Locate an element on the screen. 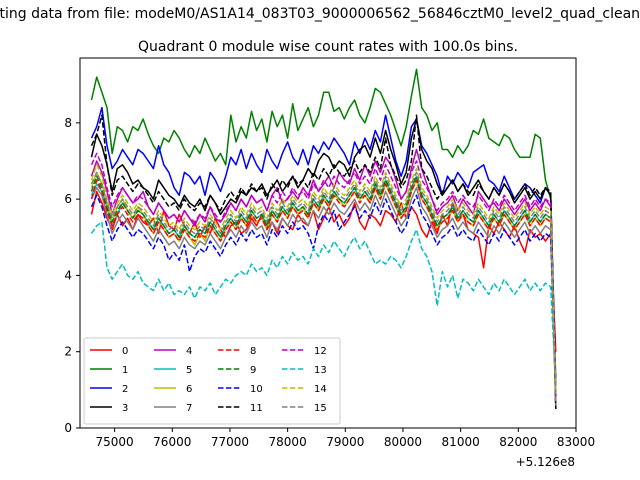 This screenshot has width=640, height=480. y-tick-label: 8 is located at coordinates (68, 123).